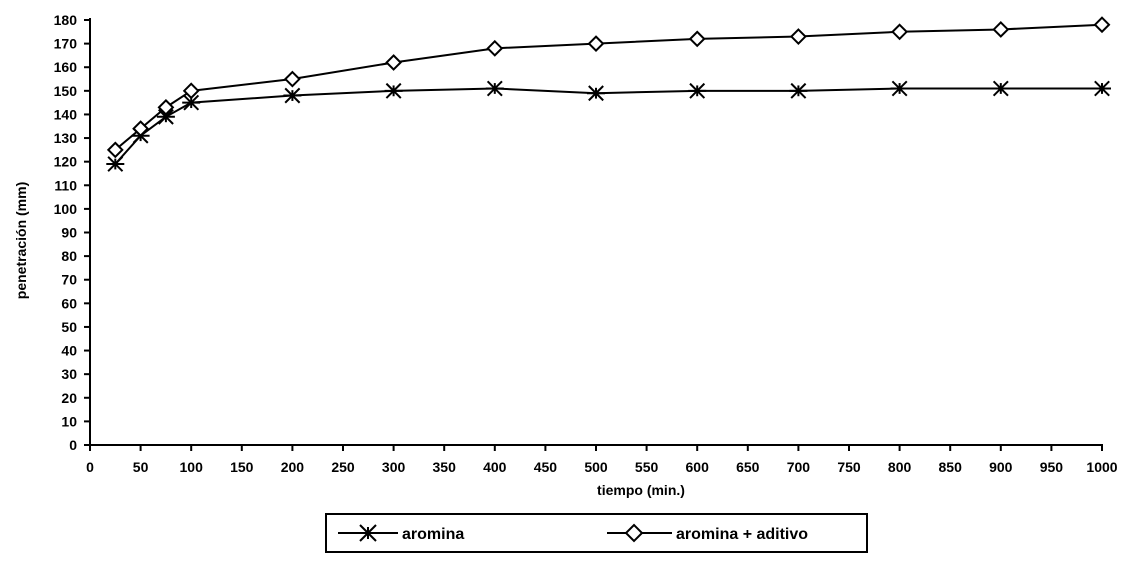 The width and height of the screenshot is (1126, 571). I want to click on x-tick-label: 600, so click(698, 467).